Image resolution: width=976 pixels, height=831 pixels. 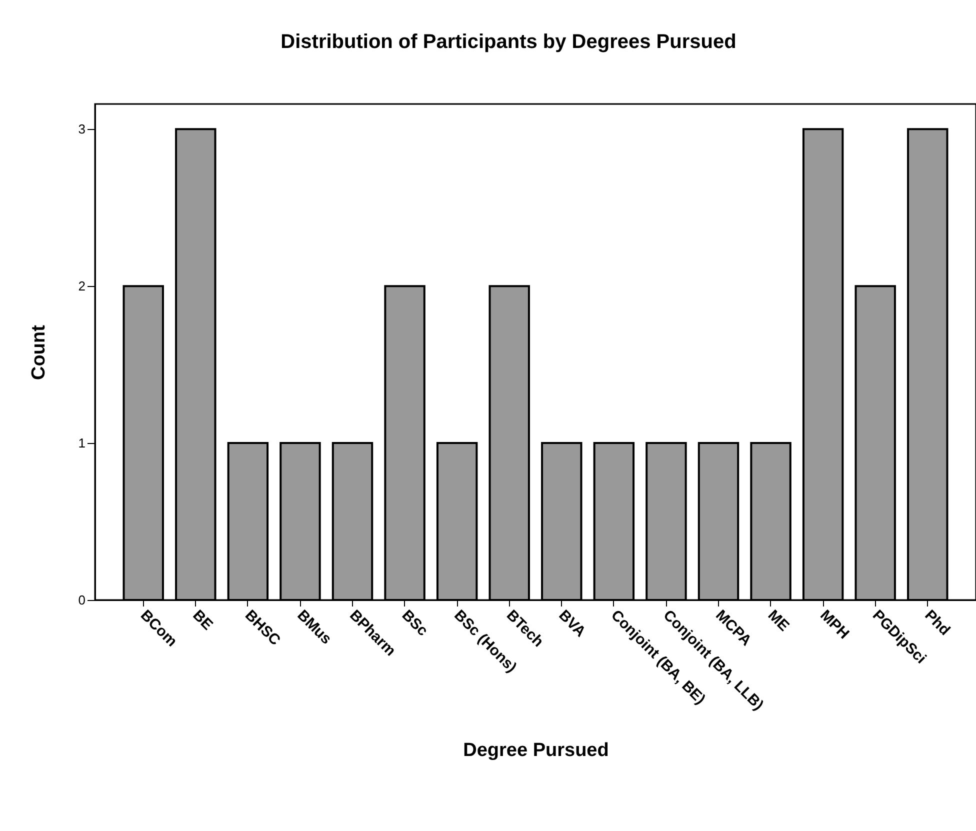 I want to click on x-tick-label: BE, so click(x=202, y=620).